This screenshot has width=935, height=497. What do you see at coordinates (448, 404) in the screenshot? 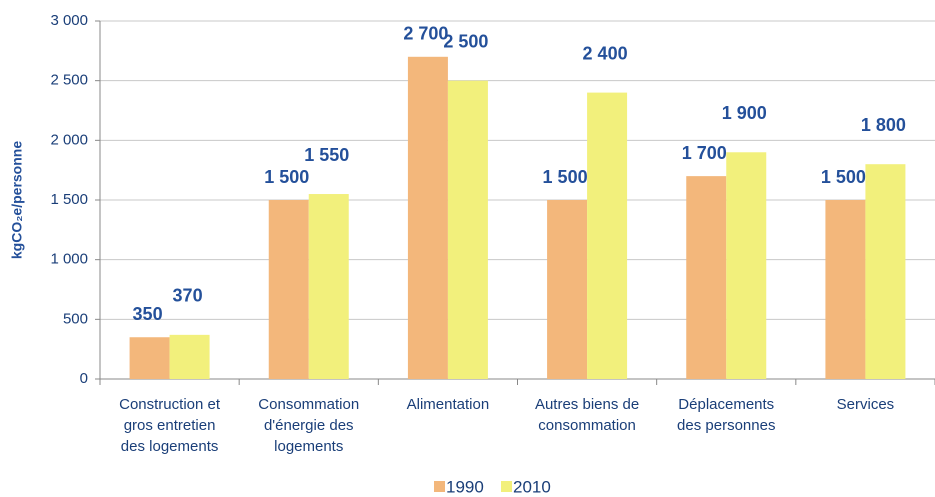
I see `x-tick-label: Alimentation` at bounding box center [448, 404].